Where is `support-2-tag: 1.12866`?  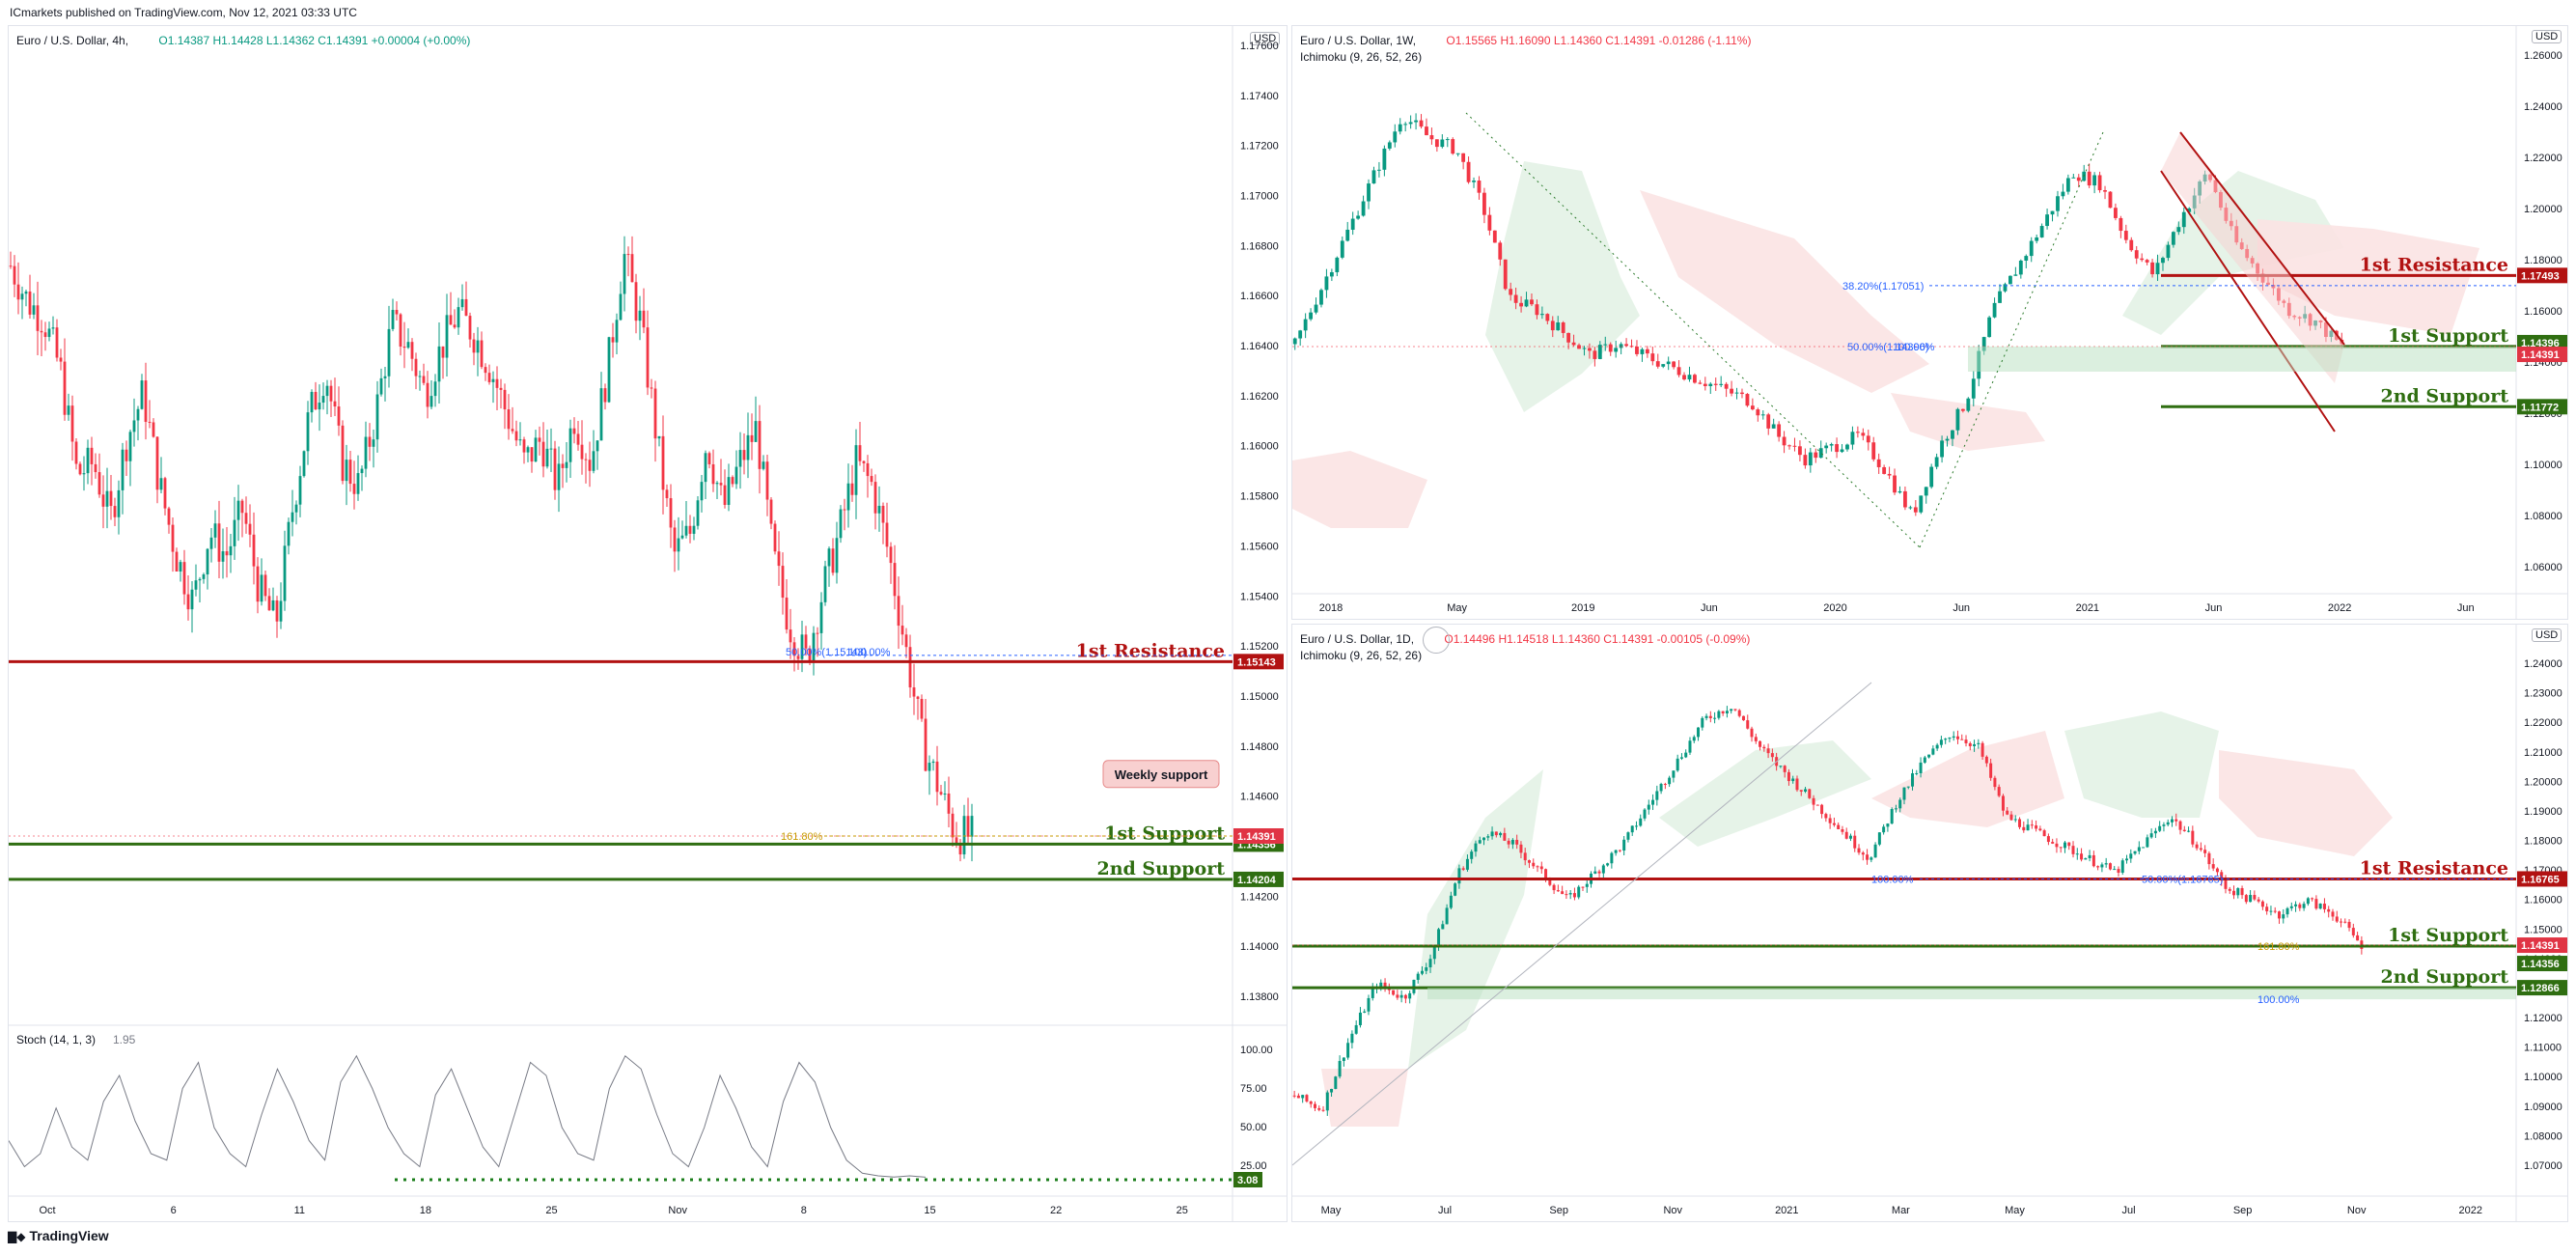 support-2-tag: 1.12866 is located at coordinates (2540, 988).